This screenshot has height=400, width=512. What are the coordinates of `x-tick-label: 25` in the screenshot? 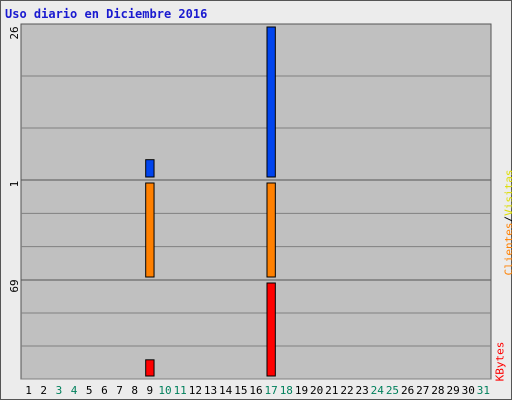 It's located at (392, 390).